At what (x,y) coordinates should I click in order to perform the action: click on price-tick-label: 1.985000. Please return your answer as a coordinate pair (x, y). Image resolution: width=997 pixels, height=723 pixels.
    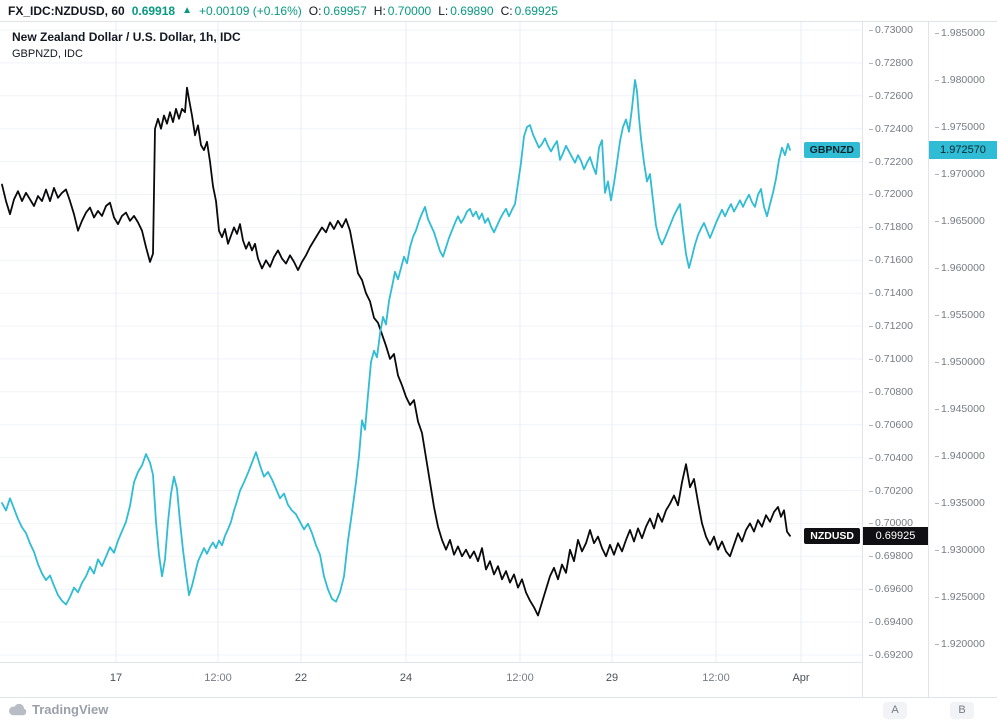
    Looking at the image, I should click on (960, 33).